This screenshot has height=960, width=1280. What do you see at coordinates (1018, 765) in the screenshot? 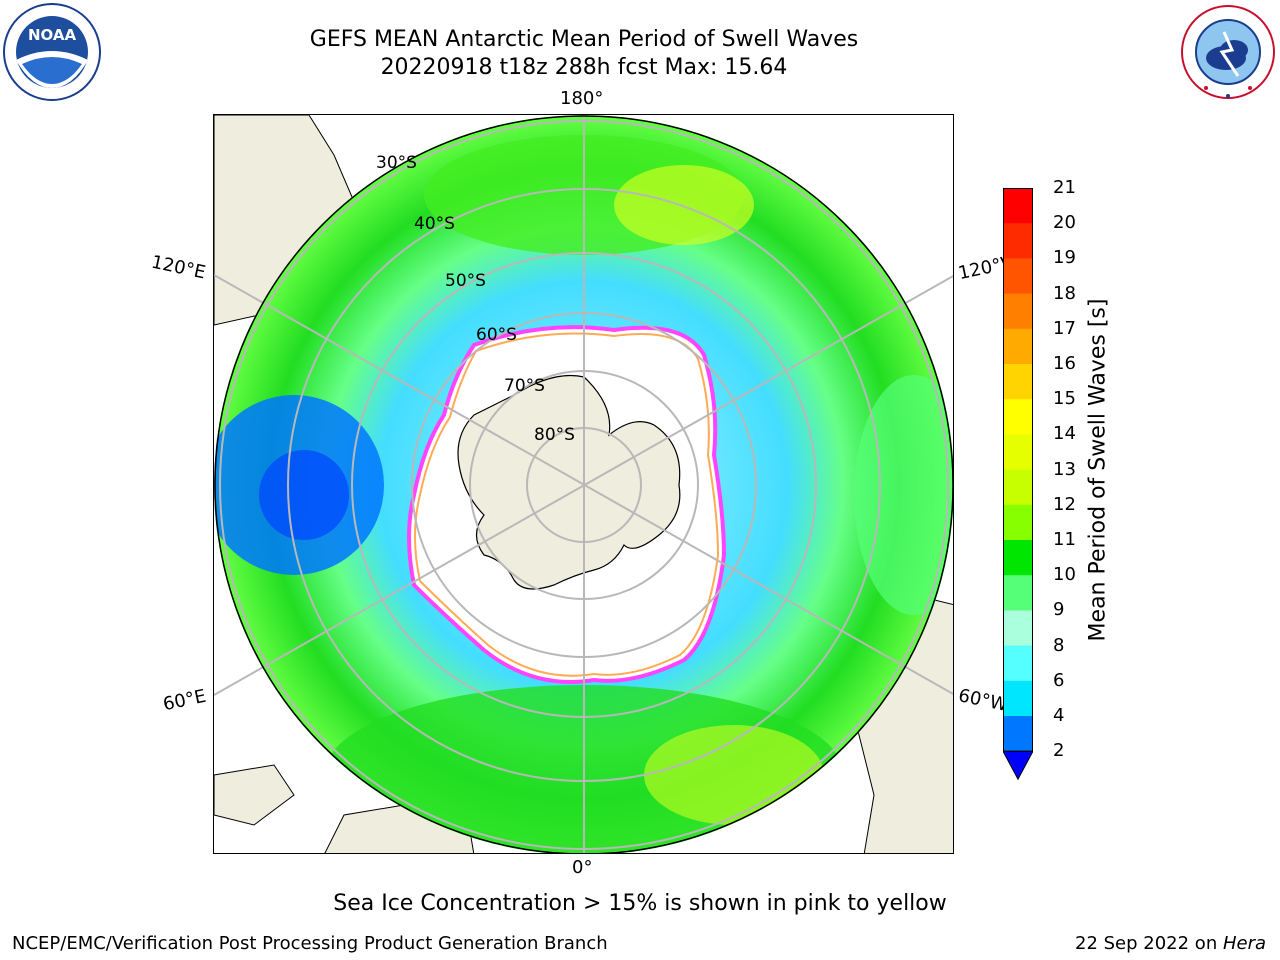
I see `colorbar-extend-arrow` at bounding box center [1018, 765].